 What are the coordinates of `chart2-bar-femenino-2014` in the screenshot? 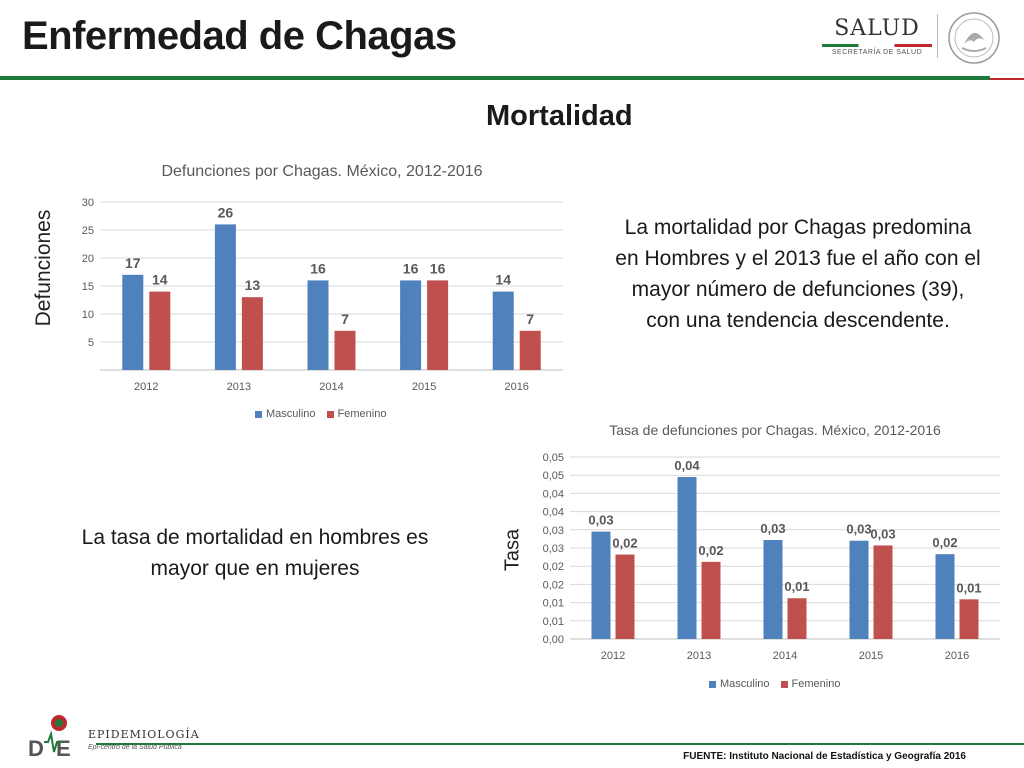 It's located at (797, 618).